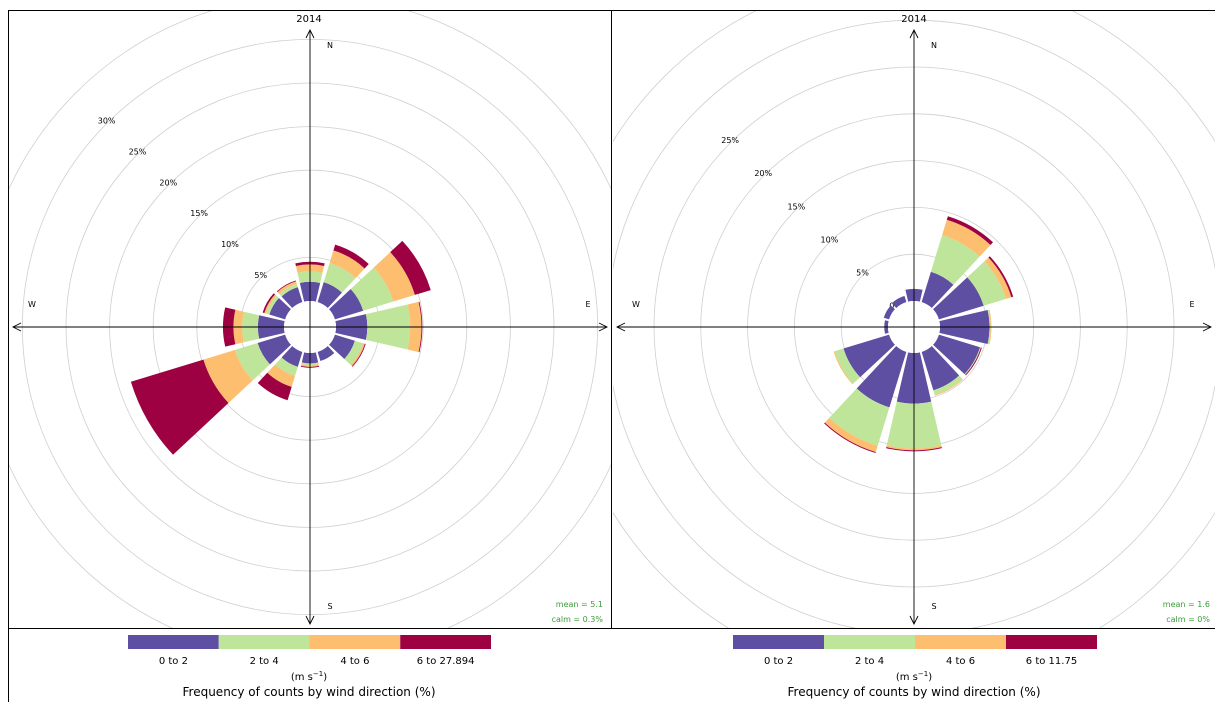 Image resolution: width=1215 pixels, height=702 pixels. What do you see at coordinates (107, 121) in the screenshot?
I see `radial-tick-label: 30%` at bounding box center [107, 121].